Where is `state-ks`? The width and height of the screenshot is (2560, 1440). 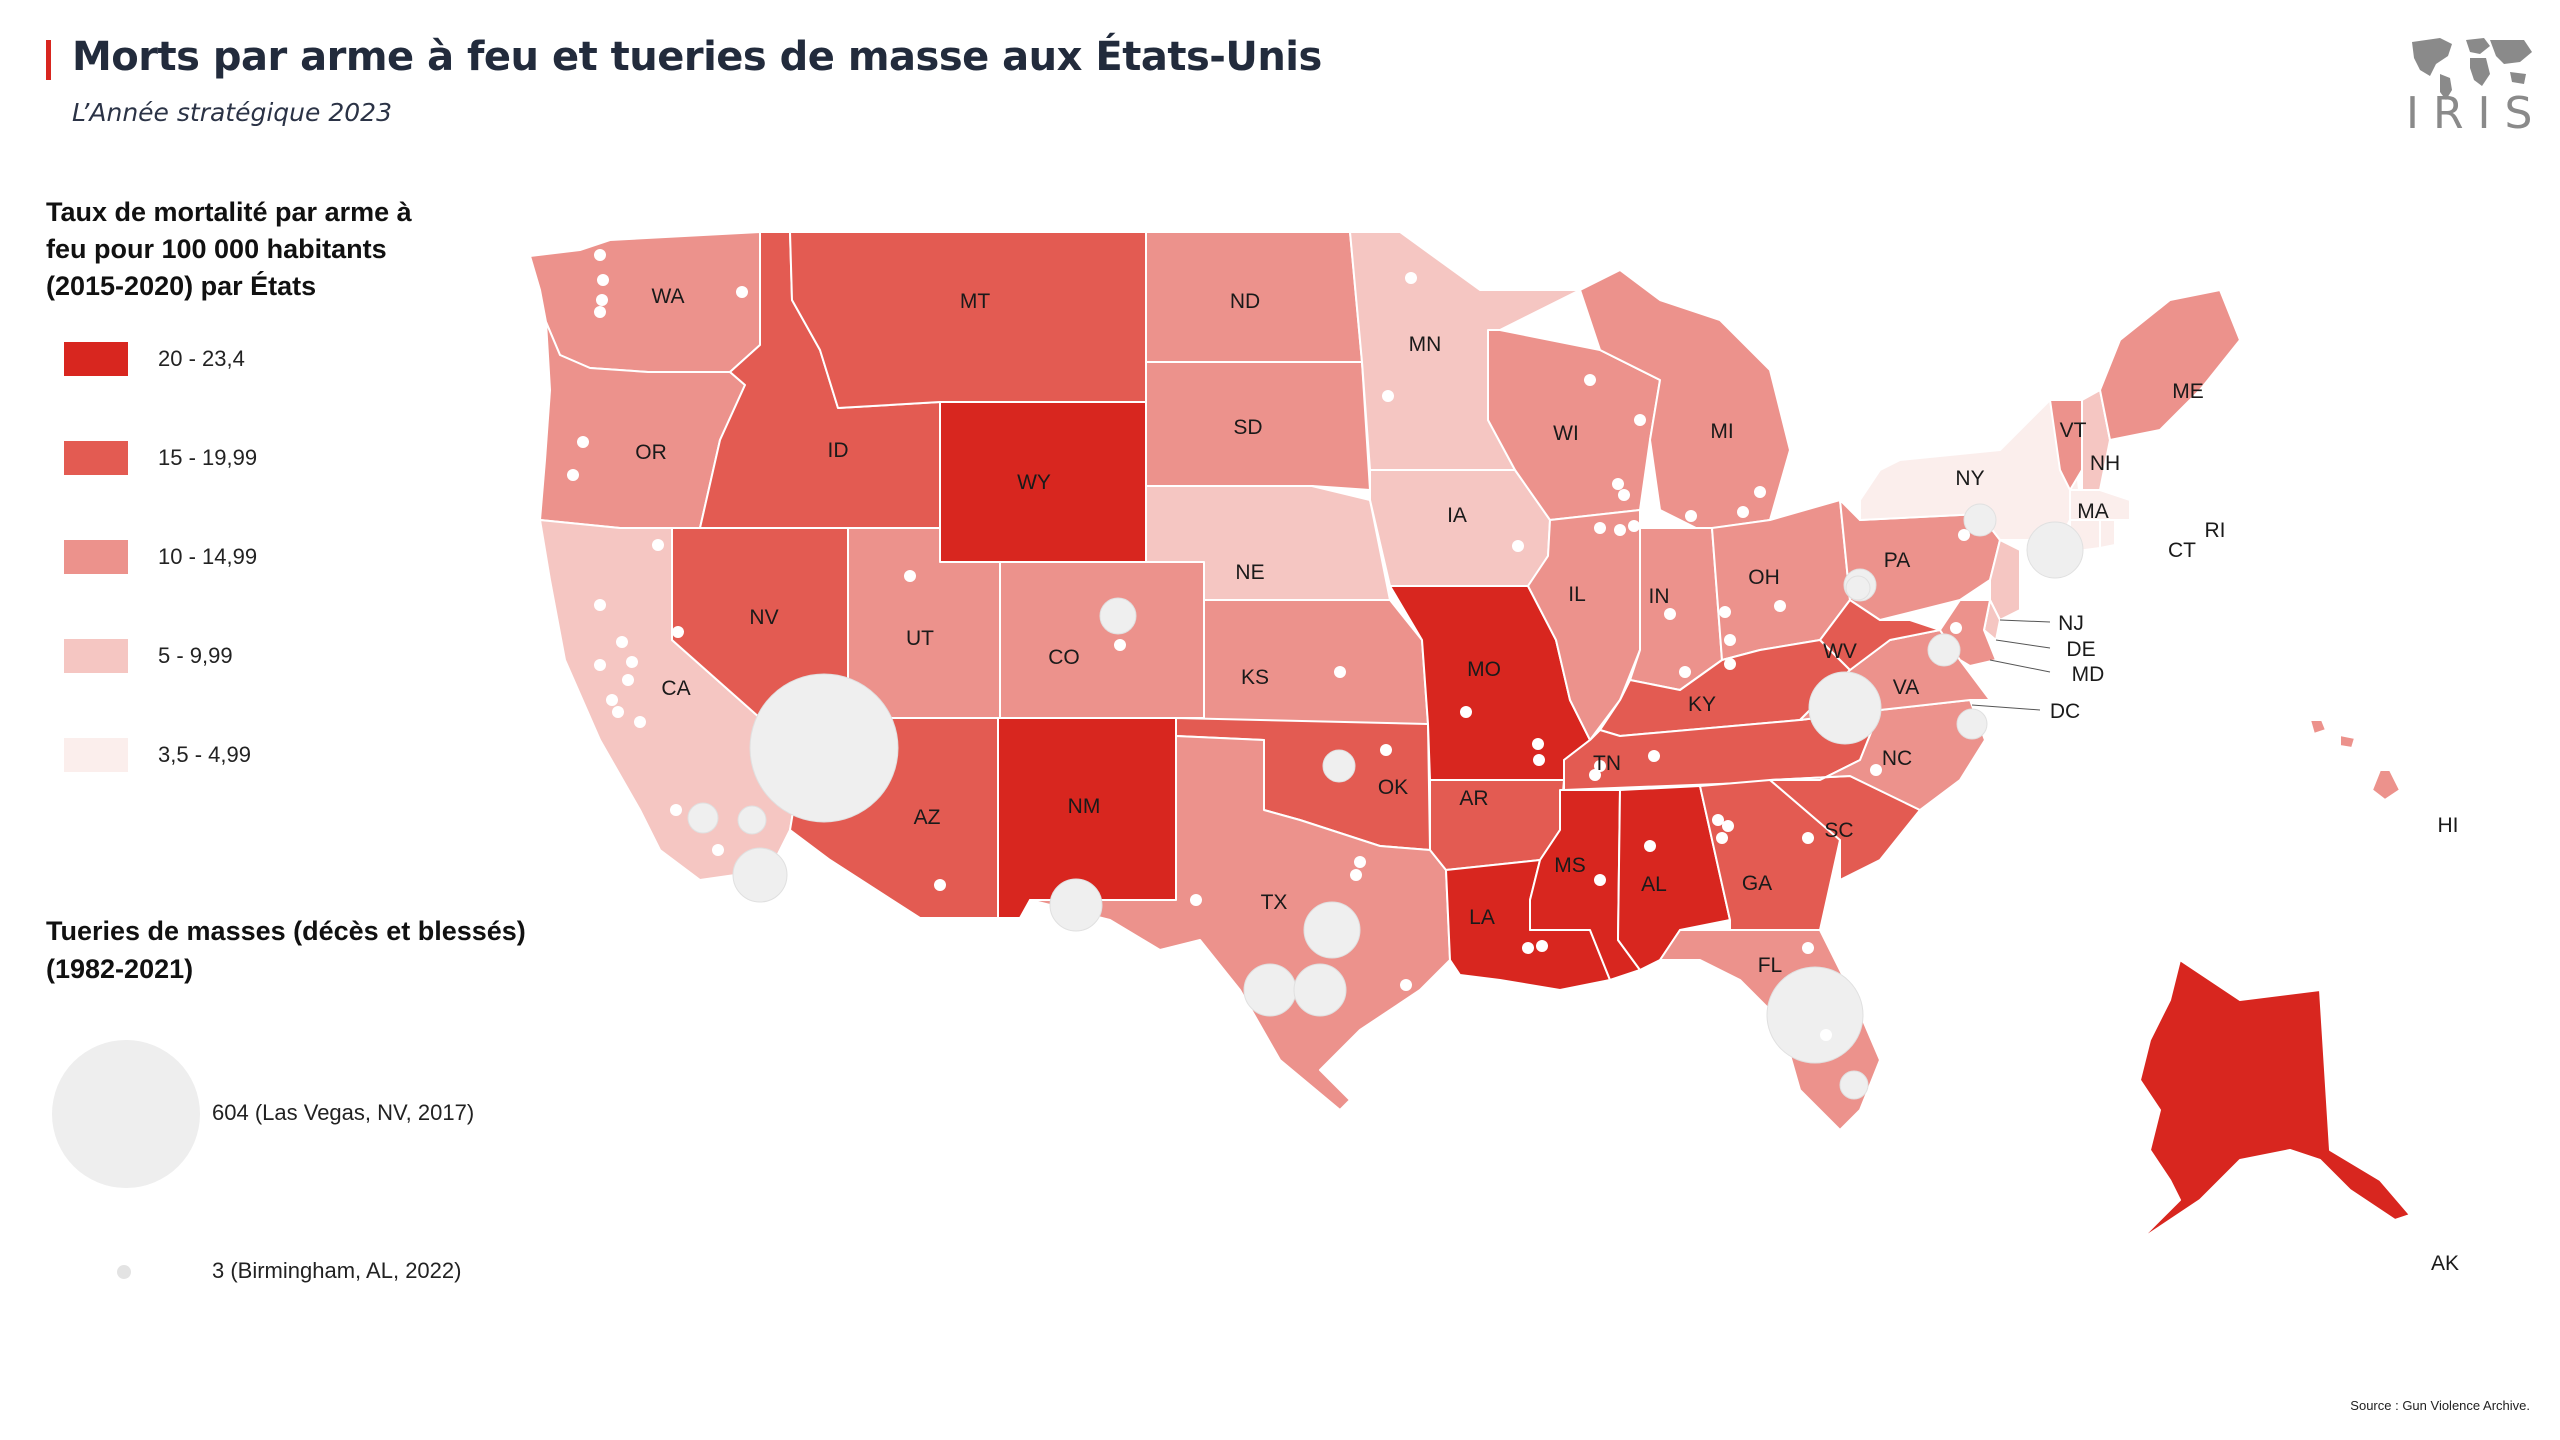
state-ks is located at coordinates (1316, 662).